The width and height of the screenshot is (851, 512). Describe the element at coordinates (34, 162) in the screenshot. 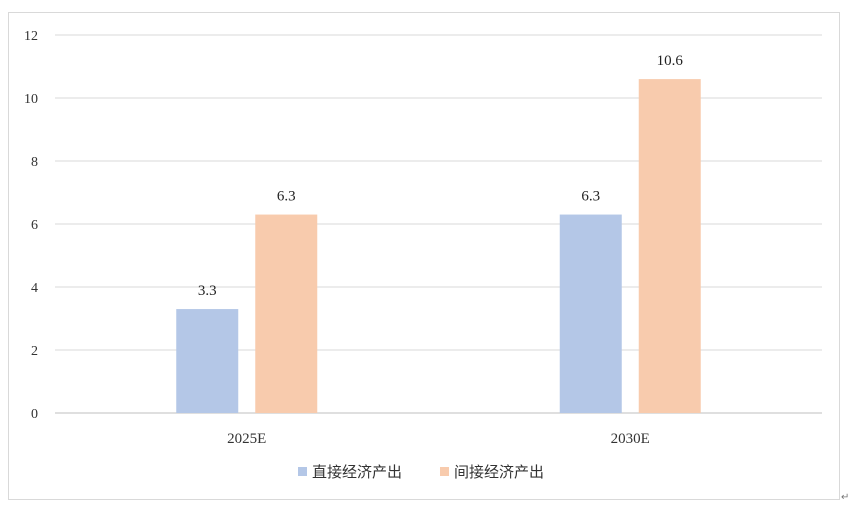

I see `y-tick-label: 8` at that location.